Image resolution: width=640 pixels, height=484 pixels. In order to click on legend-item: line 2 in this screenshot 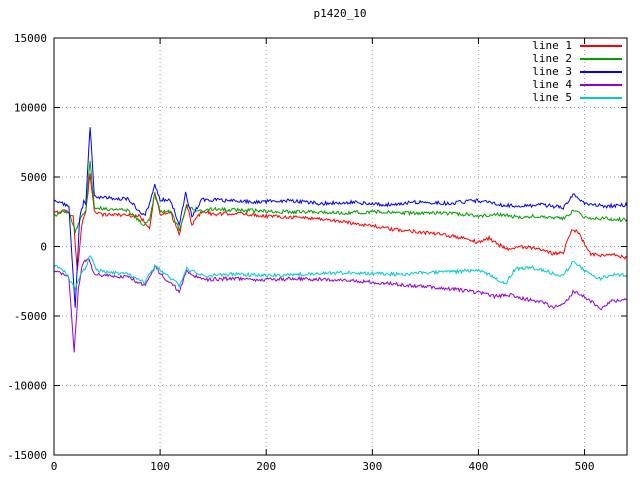, I will do `click(577, 58)`.